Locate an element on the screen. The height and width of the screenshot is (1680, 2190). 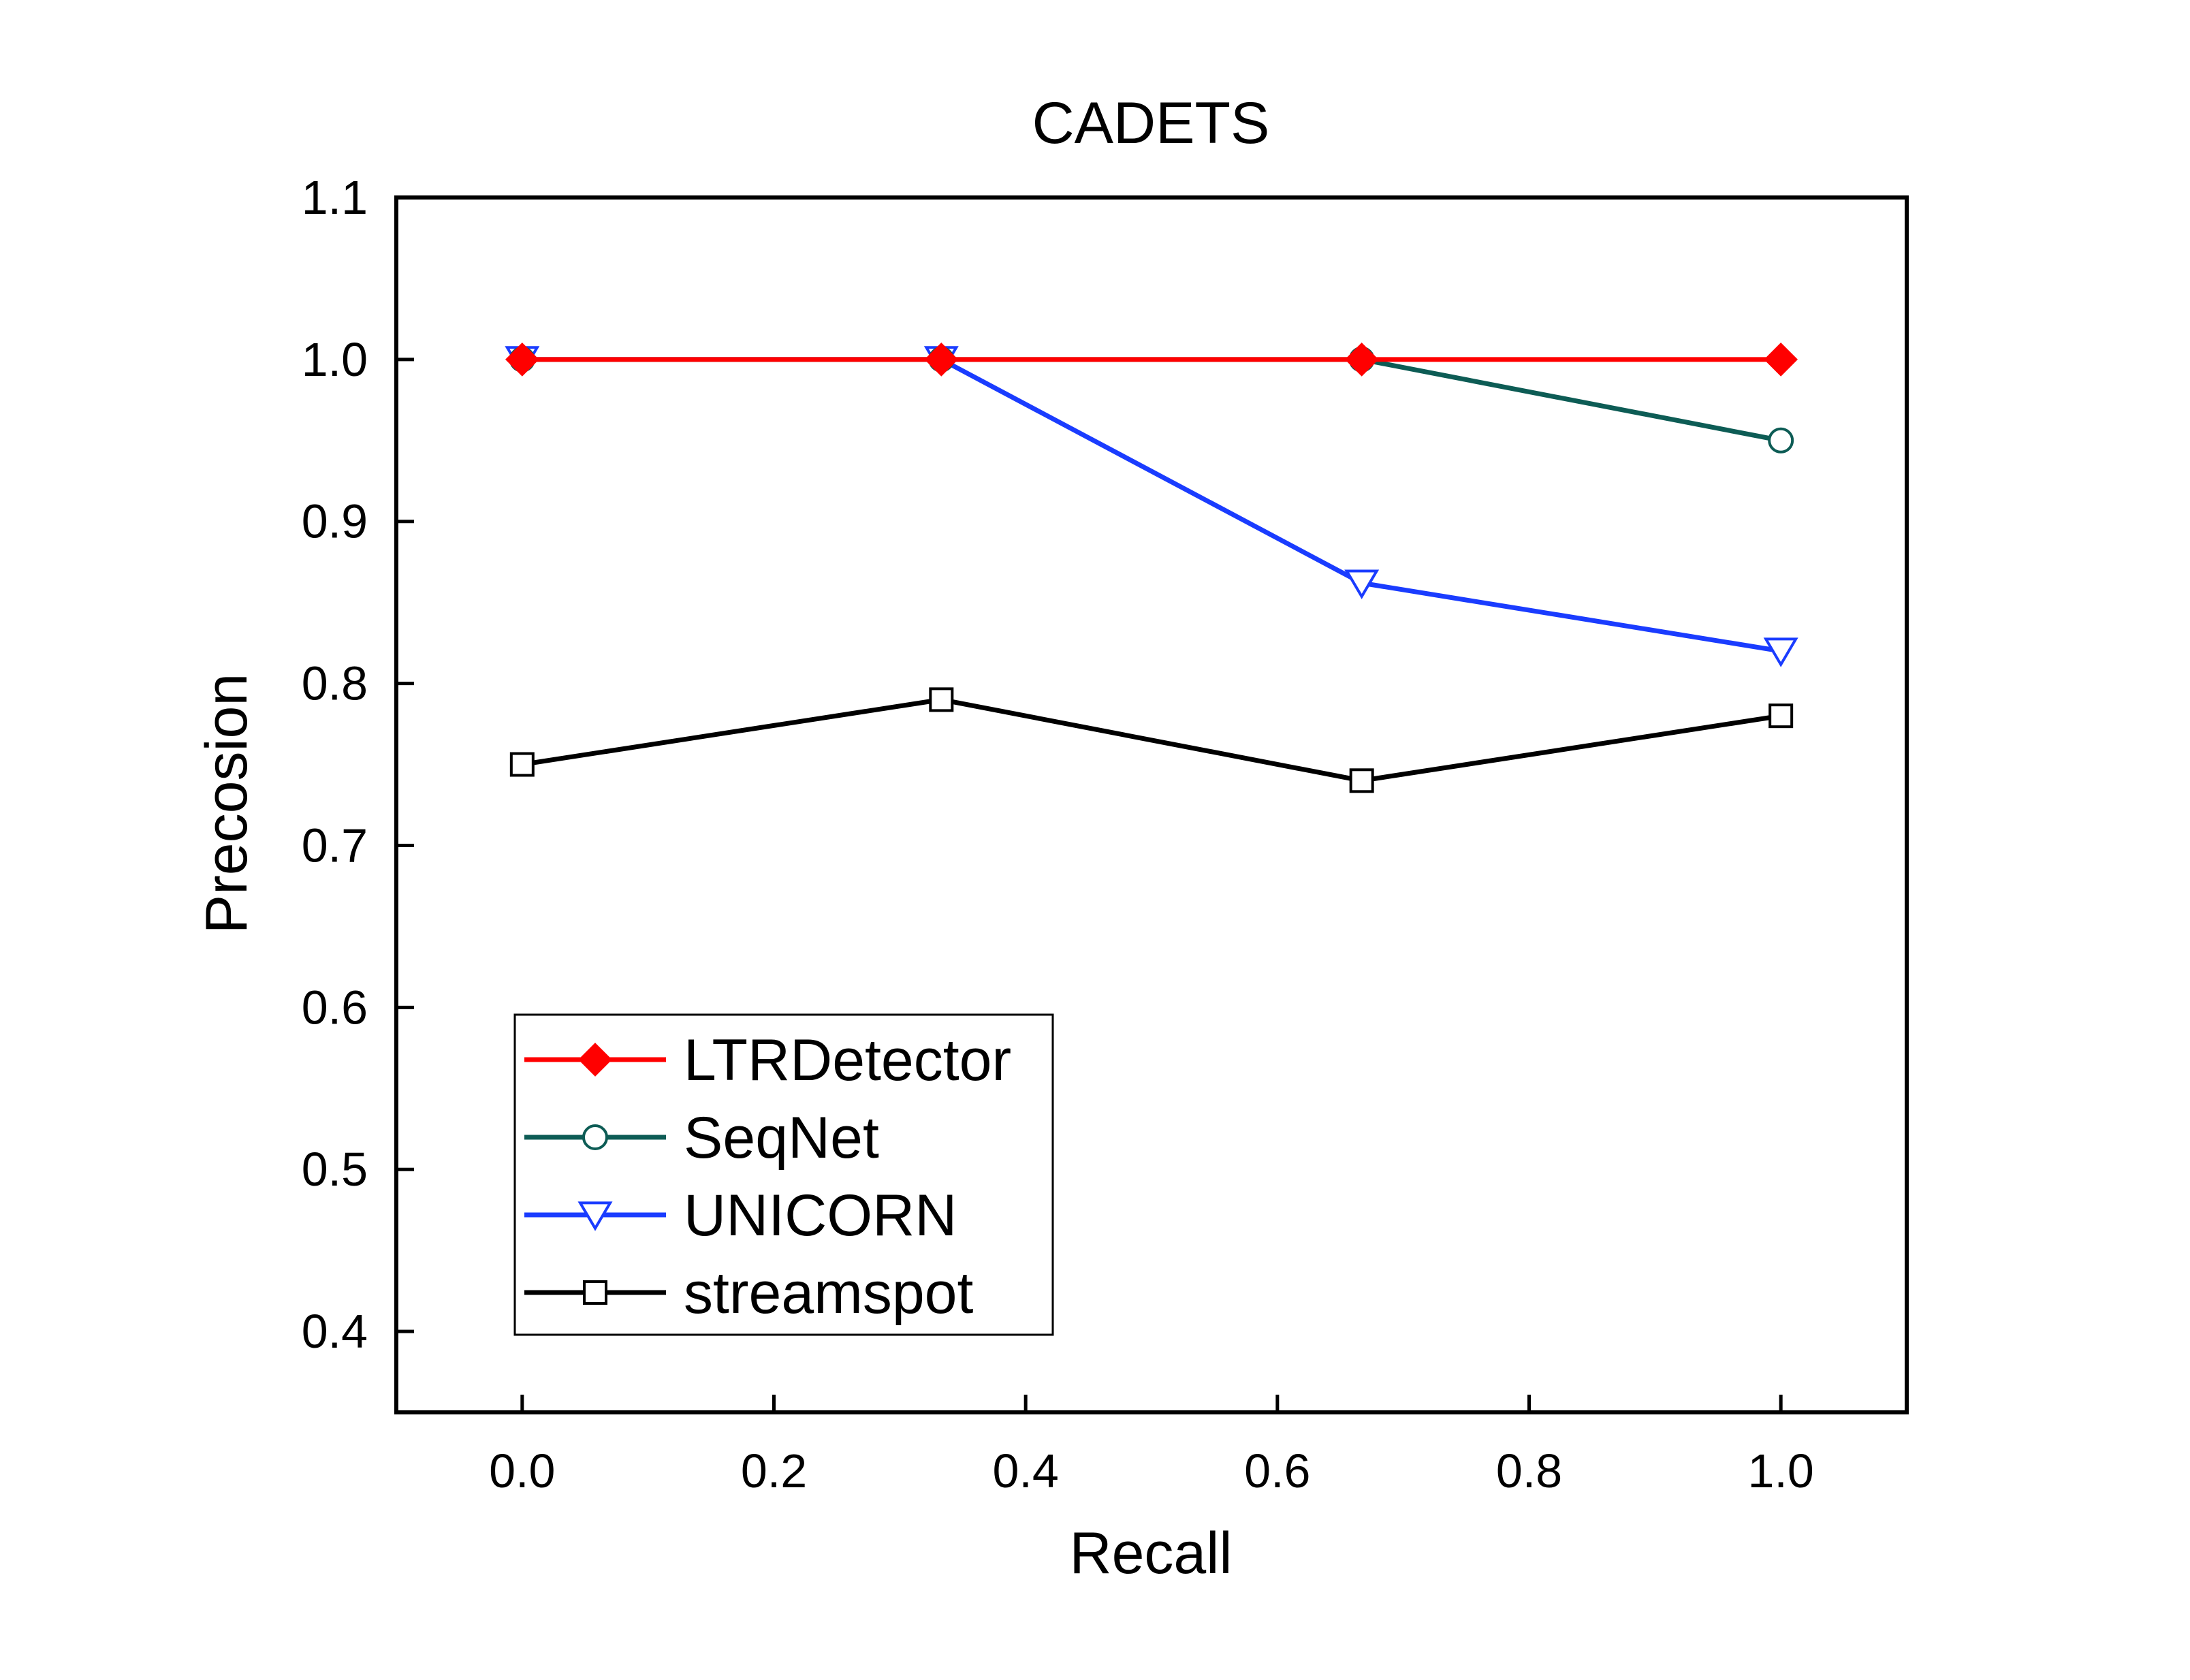
y-tick-label: 0.5 is located at coordinates (335, 1169).